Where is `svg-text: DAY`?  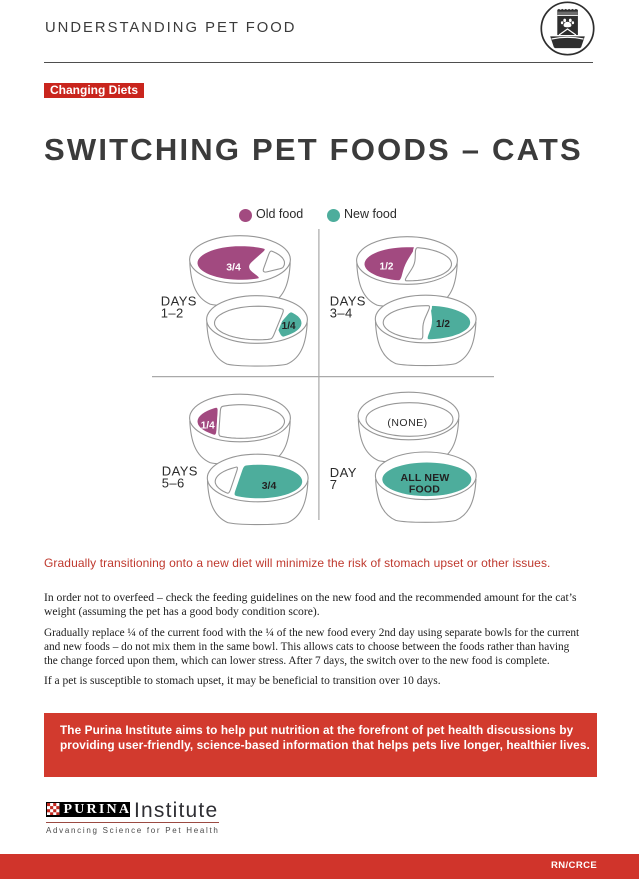
svg-text: DAY is located at coordinates (343, 472).